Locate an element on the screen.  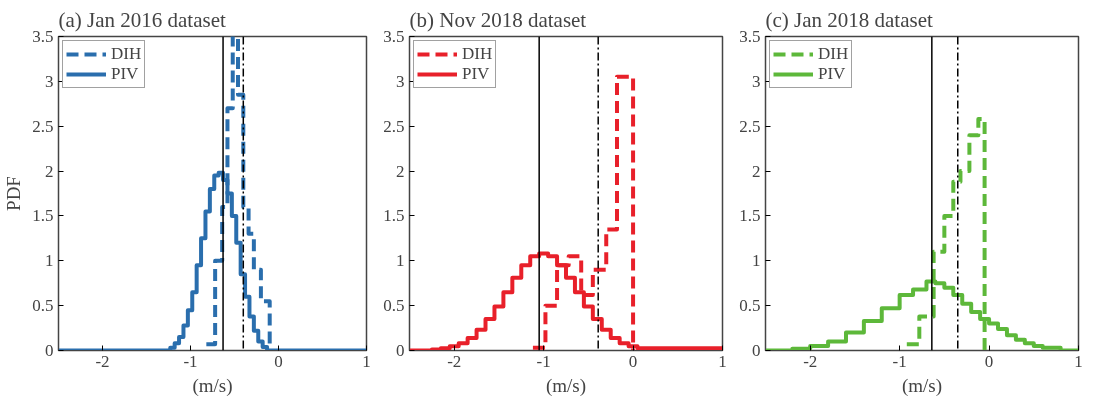
chart-title: (a) Jan 2016 dataset is located at coordinates (142, 19).